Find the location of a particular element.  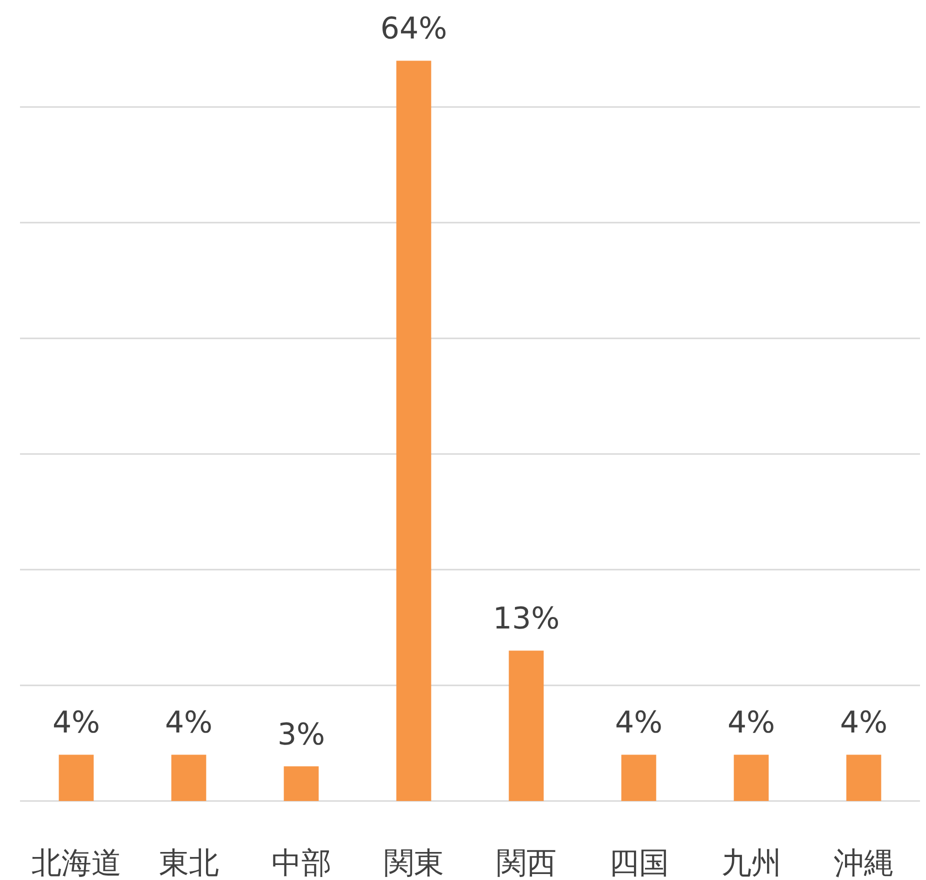

data-label: 64% is located at coordinates (414, 29).